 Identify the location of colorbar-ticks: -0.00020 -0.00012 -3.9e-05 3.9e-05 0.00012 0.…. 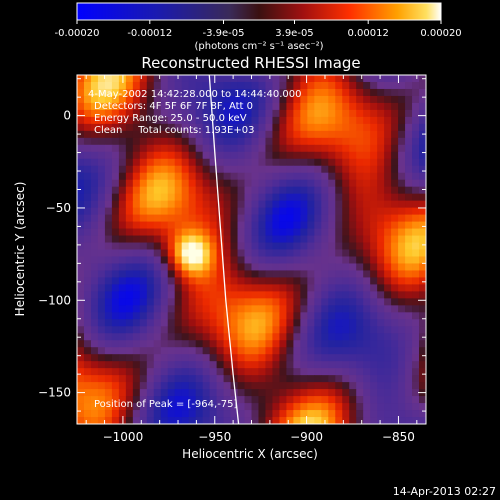
(258, 29).